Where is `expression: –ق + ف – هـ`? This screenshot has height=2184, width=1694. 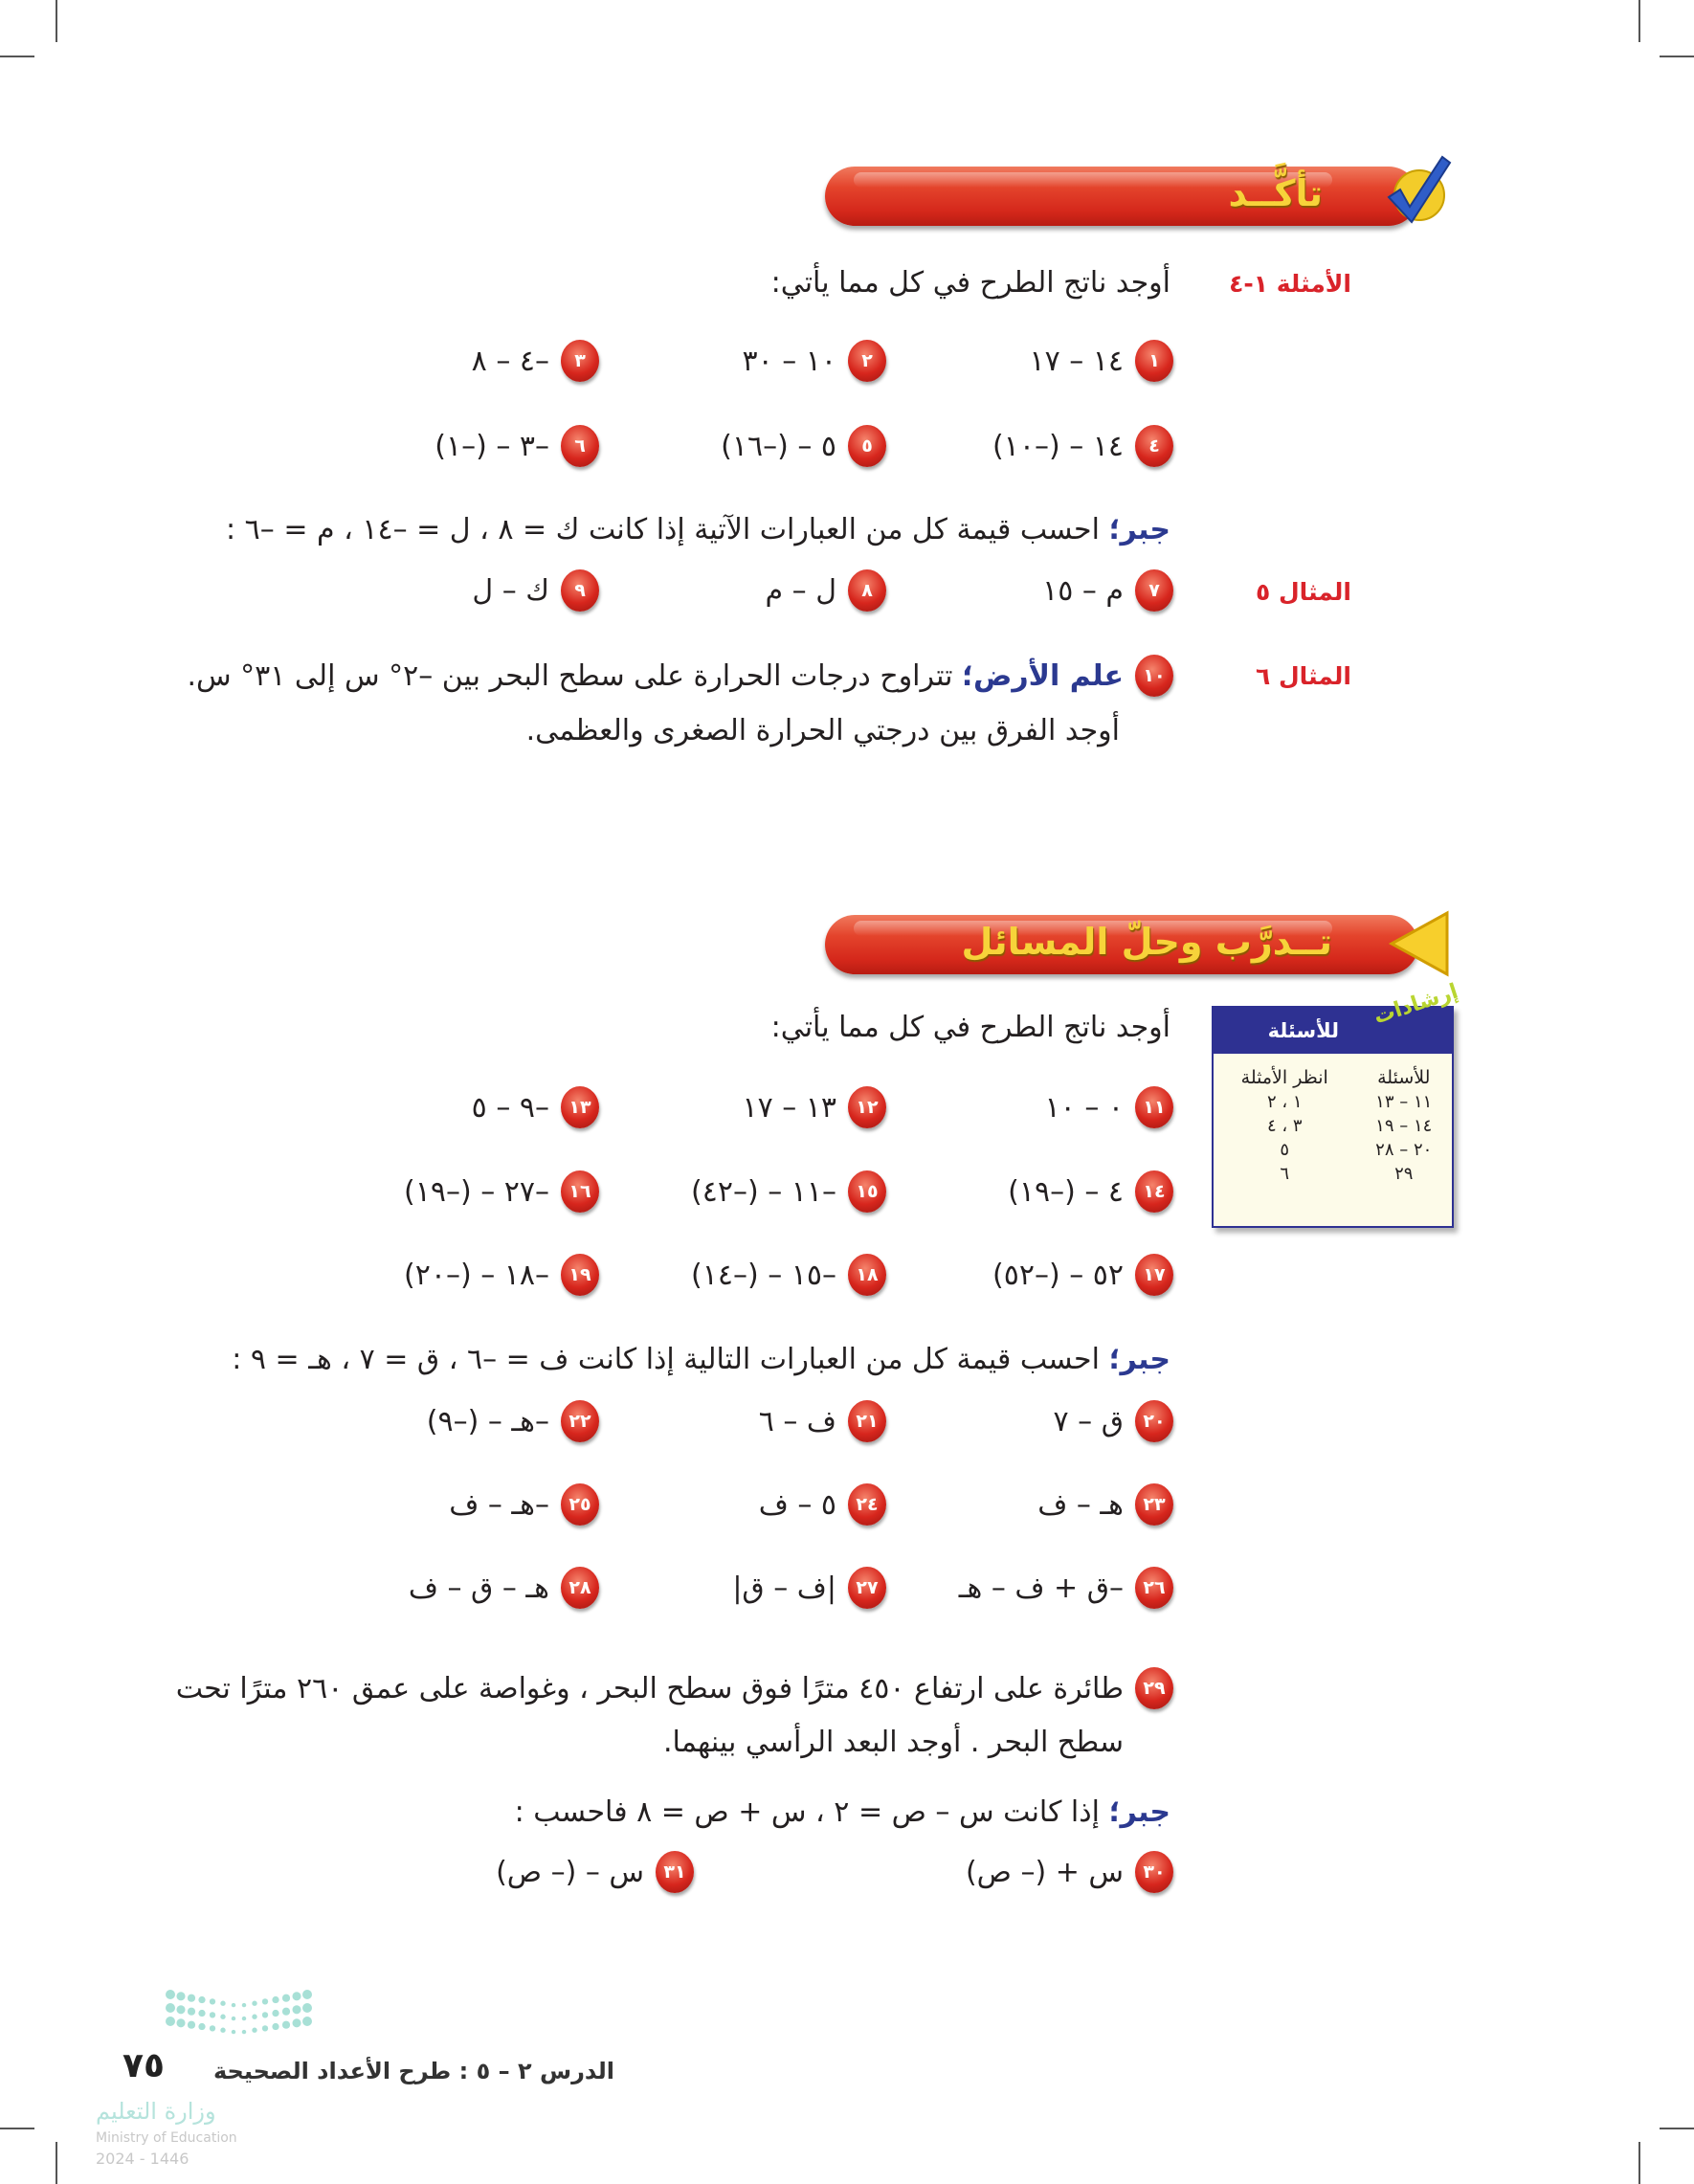
expression: –ق + ف – هـ is located at coordinates (1041, 1588).